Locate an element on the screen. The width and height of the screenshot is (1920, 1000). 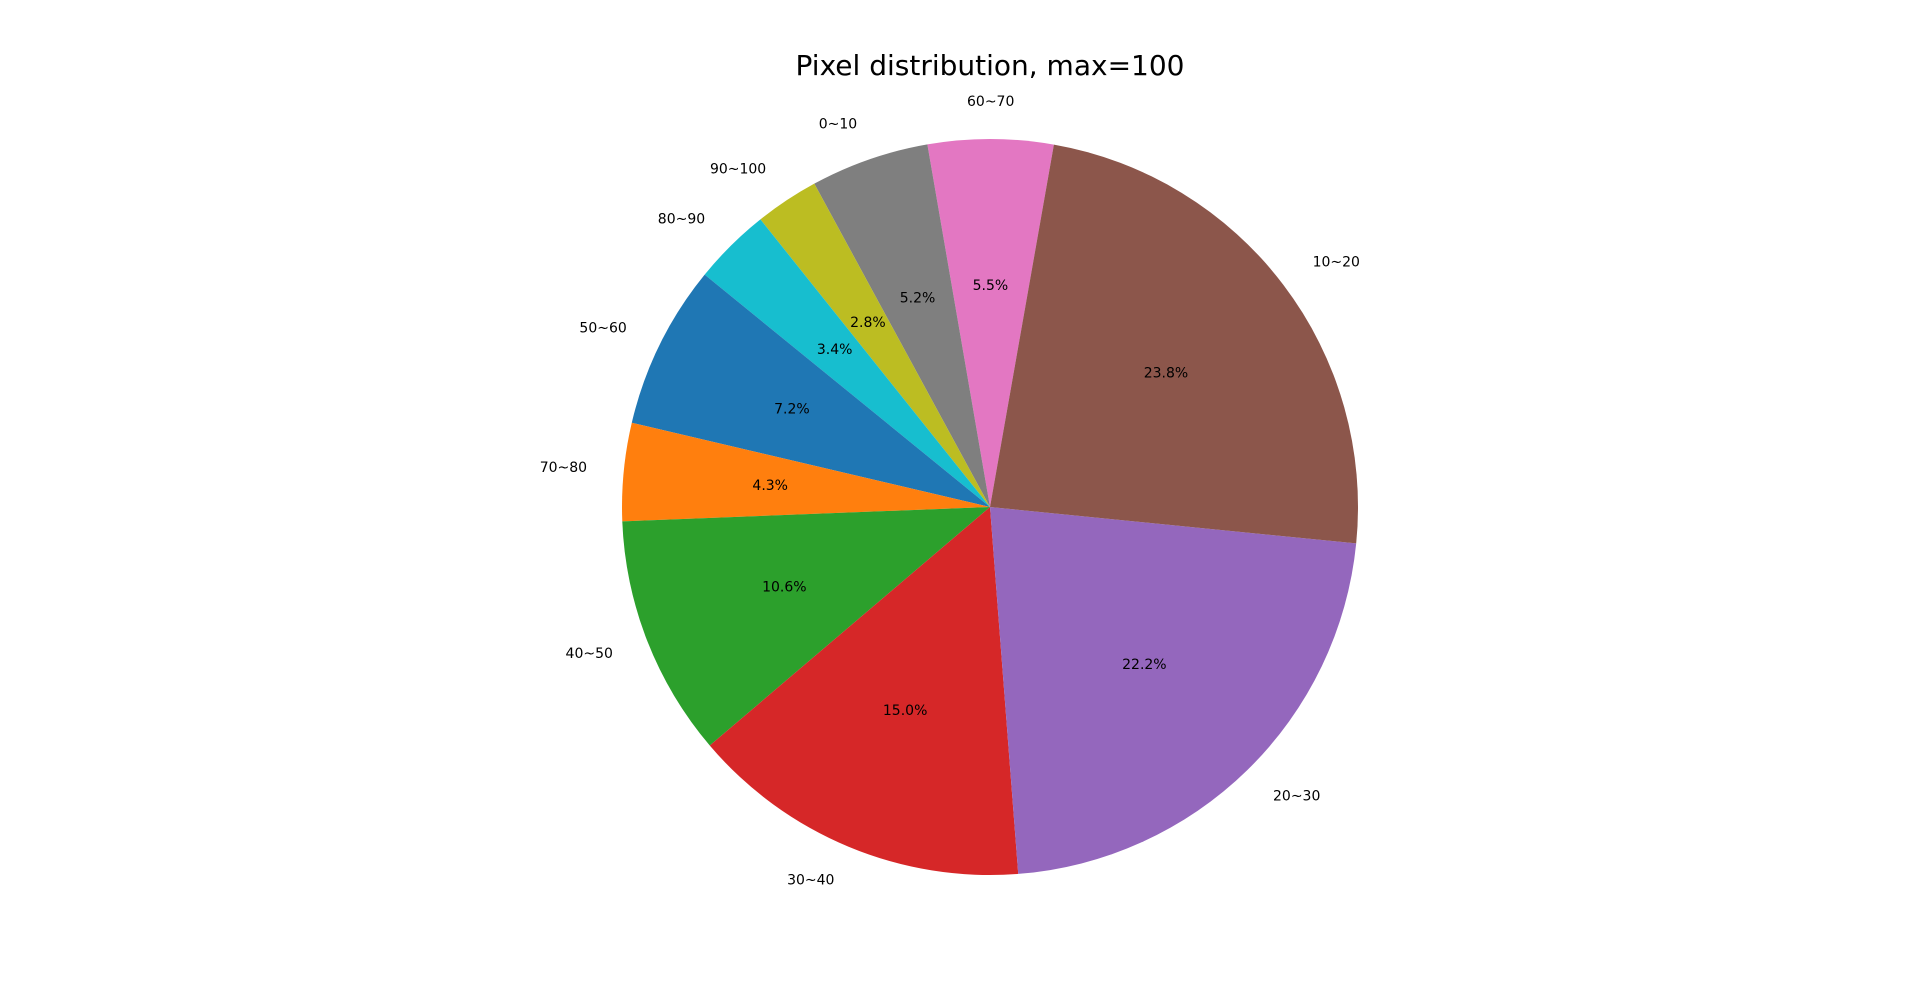
pie-category-label: 90~100 is located at coordinates (738, 170).